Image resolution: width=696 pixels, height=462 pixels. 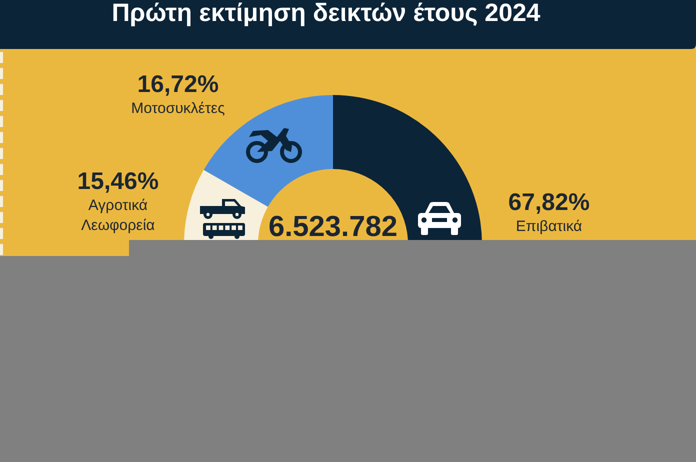 What do you see at coordinates (549, 226) in the screenshot?
I see `slice-label: Επιβατικά` at bounding box center [549, 226].